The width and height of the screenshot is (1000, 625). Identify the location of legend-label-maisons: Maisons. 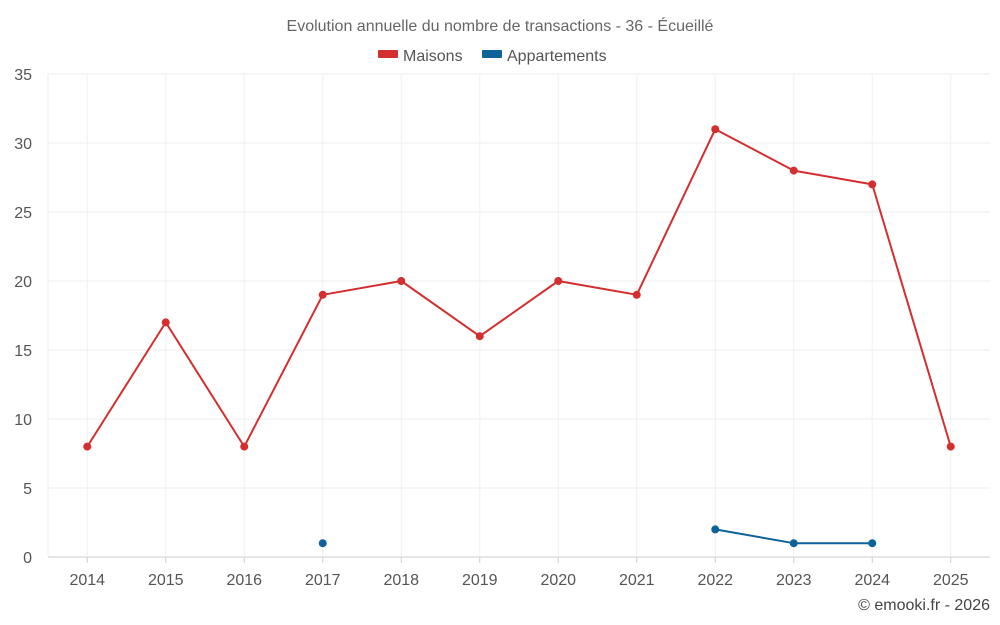
(433, 56).